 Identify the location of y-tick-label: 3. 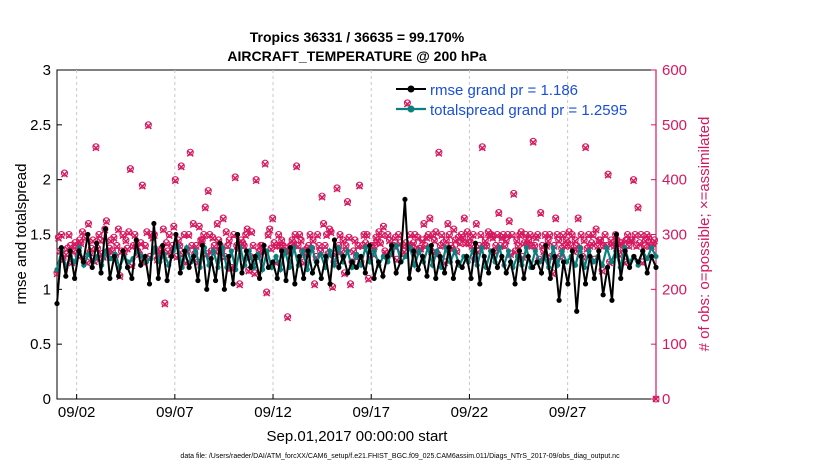
(47, 70).